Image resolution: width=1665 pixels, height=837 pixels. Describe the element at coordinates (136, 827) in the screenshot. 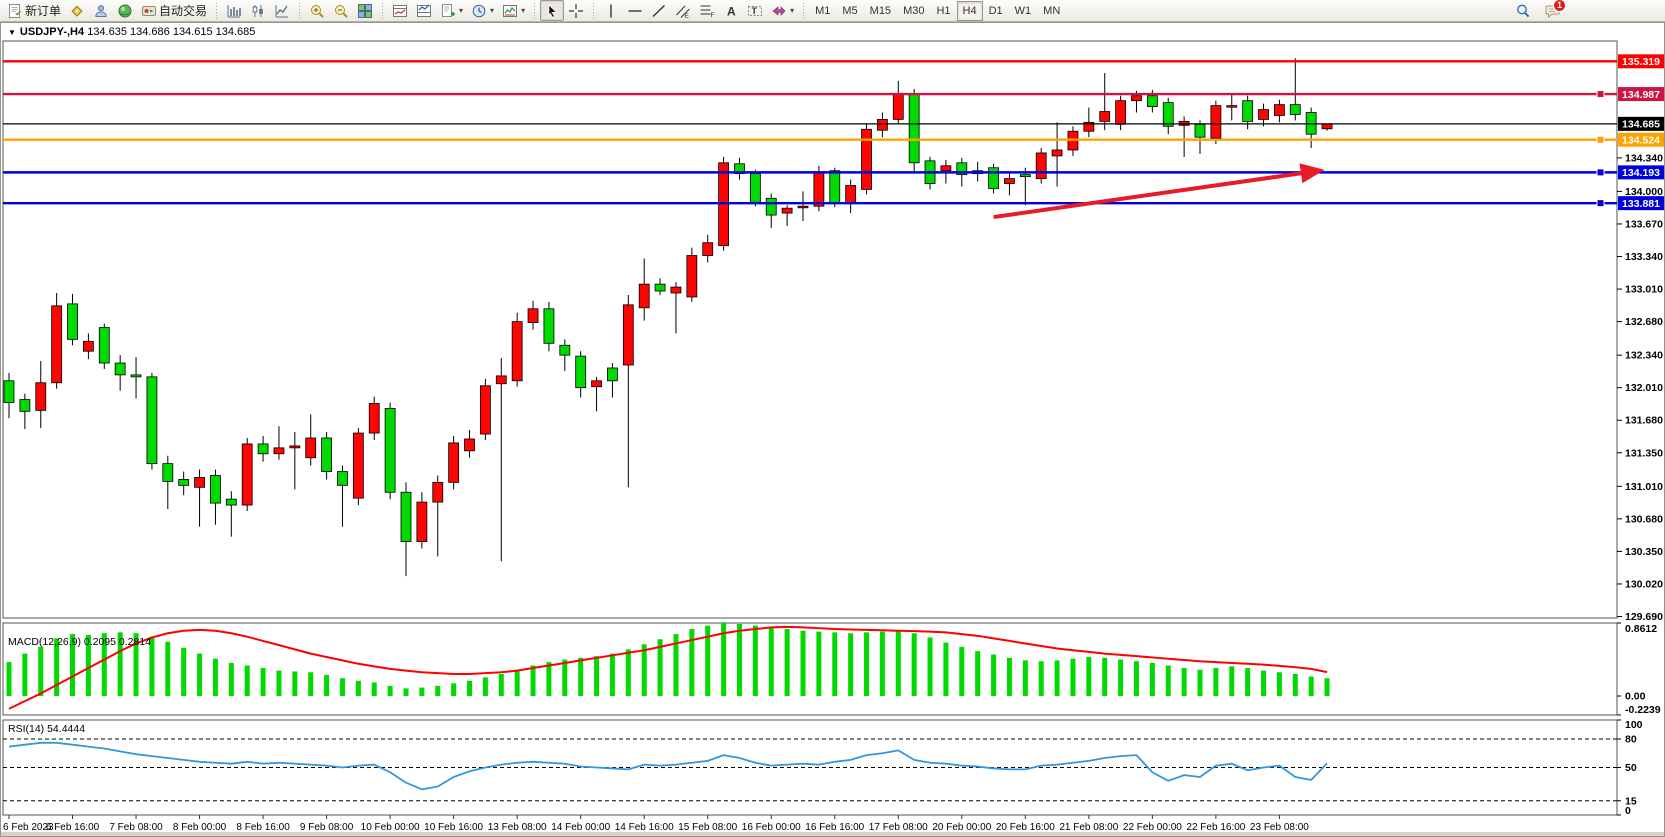

I see `date-label: 7 Feb 08:00` at that location.